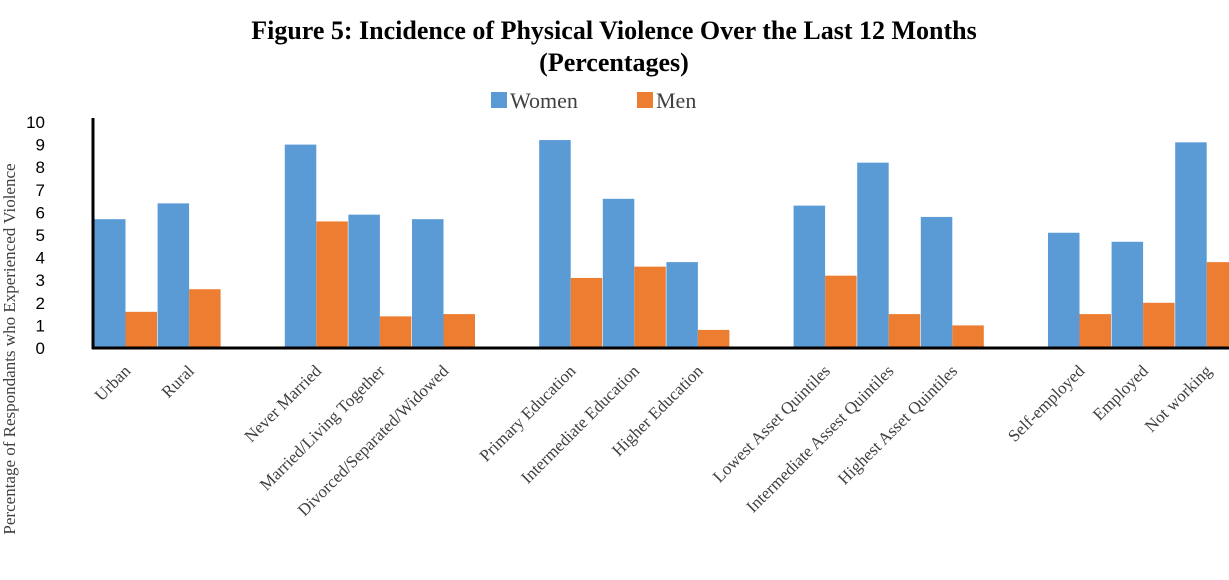 The height and width of the screenshot is (580, 1229). I want to click on x-tick-label: Highest Asset Quintiles, so click(897, 424).